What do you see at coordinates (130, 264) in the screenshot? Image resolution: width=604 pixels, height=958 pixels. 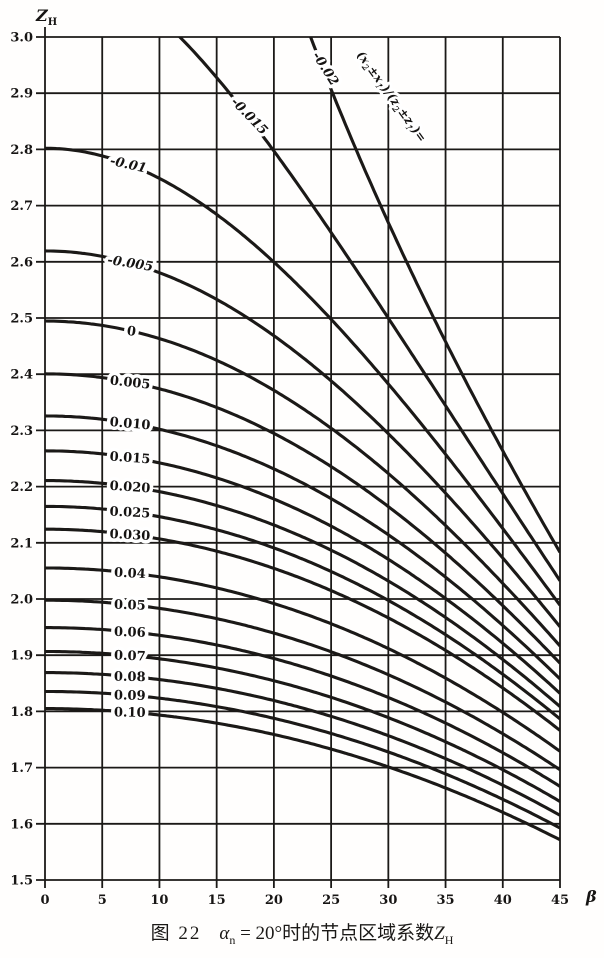 I see `curve-label--0.005: -0.005` at bounding box center [130, 264].